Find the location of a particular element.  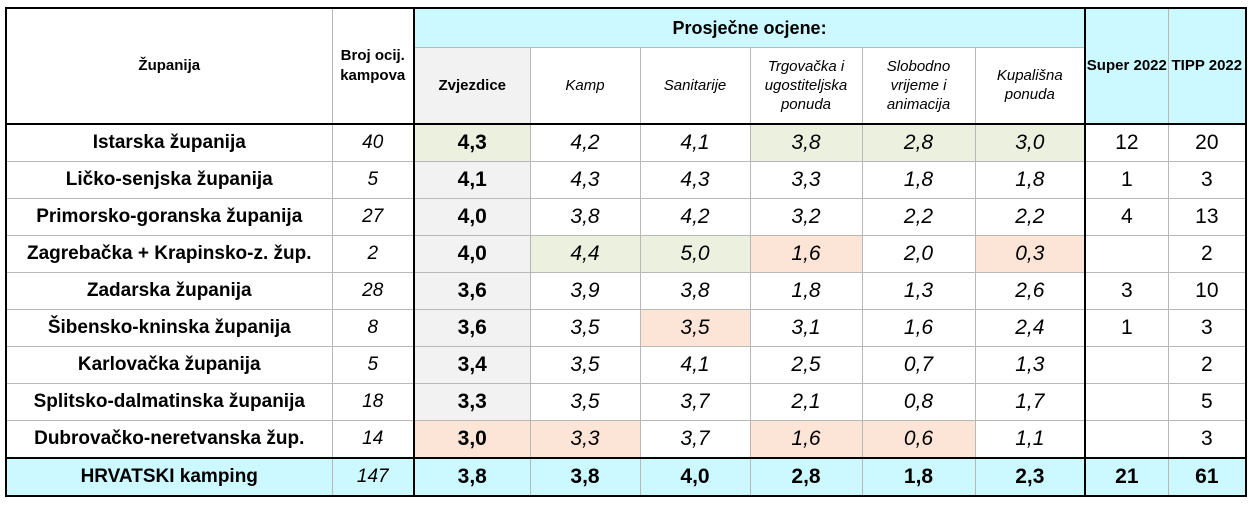

trade-rating: 3,2 is located at coordinates (806, 216).